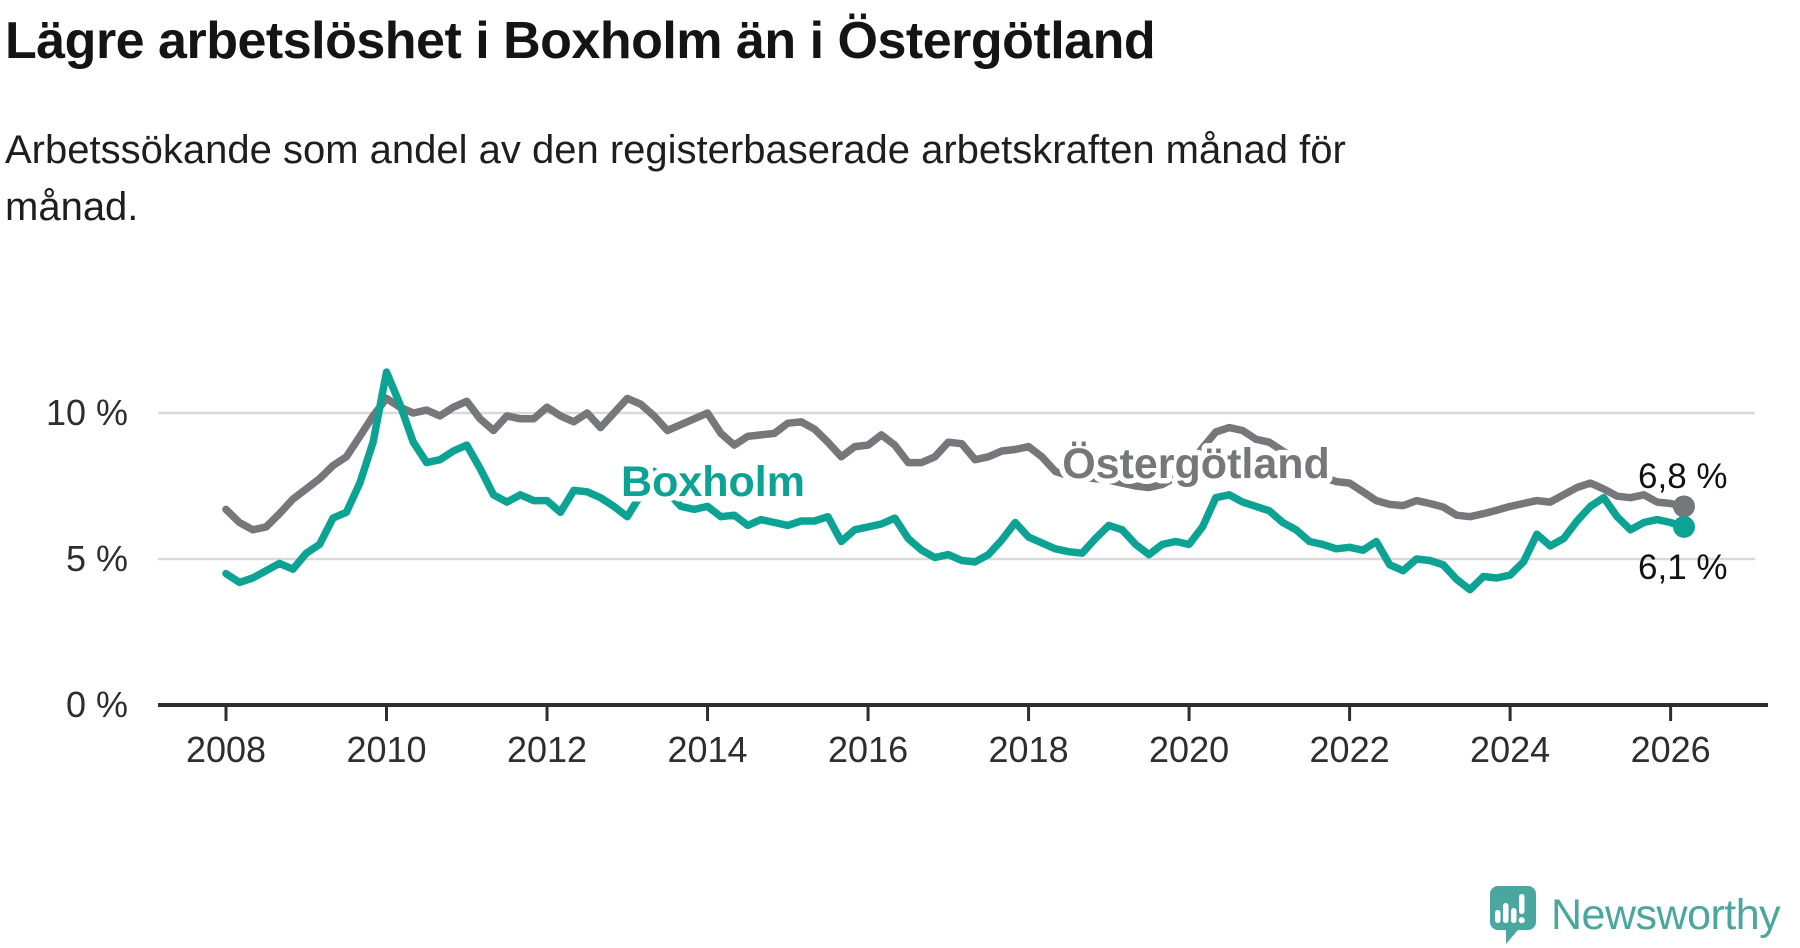 This screenshot has width=1800, height=948. Describe the element at coordinates (868, 749) in the screenshot. I see `x-axis-label-2016: 2016` at that location.